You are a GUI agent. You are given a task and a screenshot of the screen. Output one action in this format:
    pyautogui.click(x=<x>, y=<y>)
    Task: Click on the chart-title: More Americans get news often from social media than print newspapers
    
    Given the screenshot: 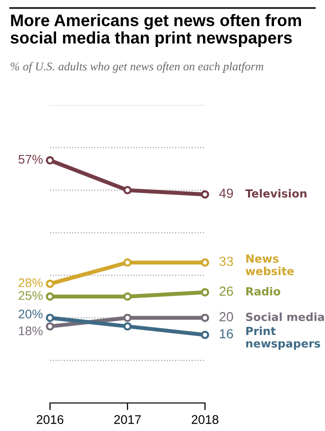 What is the action you would take?
    pyautogui.click(x=155, y=30)
    